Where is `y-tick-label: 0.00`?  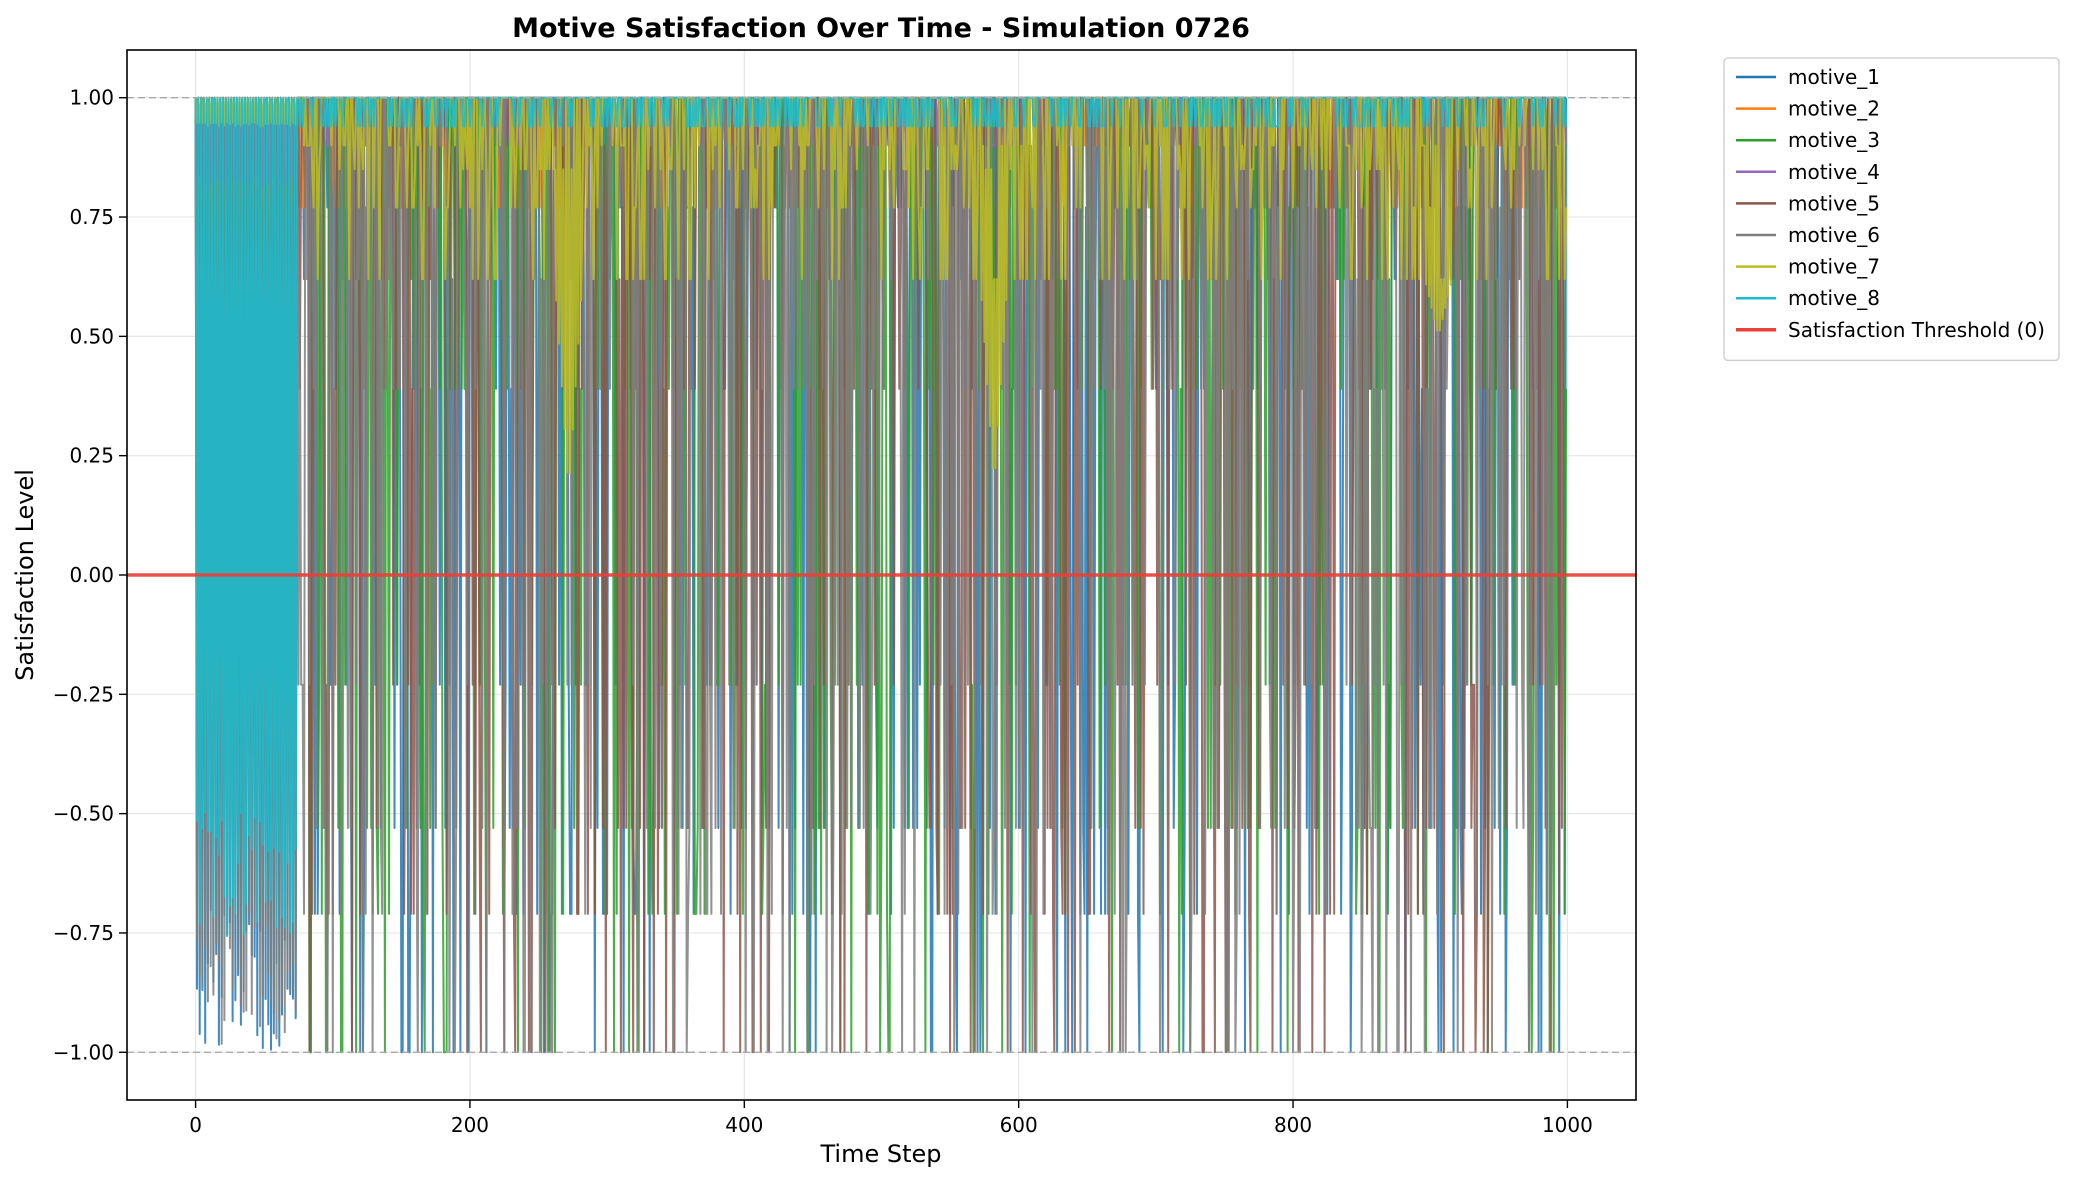 y-tick-label: 0.00 is located at coordinates (91, 575).